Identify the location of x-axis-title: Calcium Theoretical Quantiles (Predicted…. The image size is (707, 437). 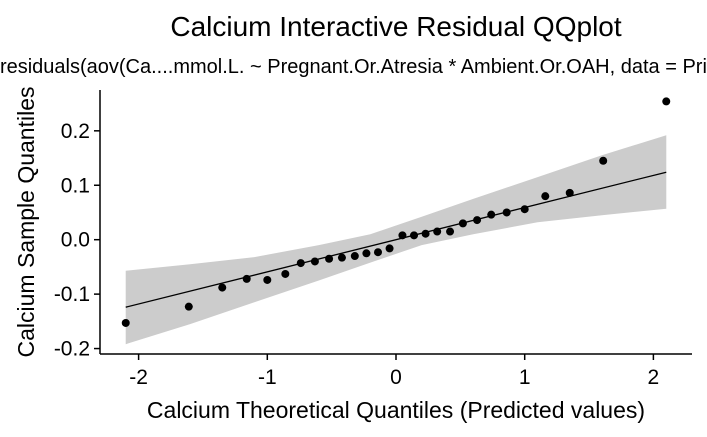
(396, 410).